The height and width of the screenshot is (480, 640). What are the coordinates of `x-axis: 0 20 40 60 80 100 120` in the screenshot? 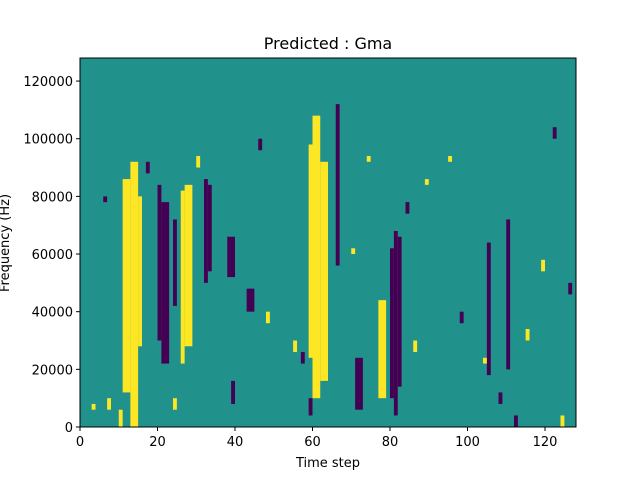 It's located at (317, 438).